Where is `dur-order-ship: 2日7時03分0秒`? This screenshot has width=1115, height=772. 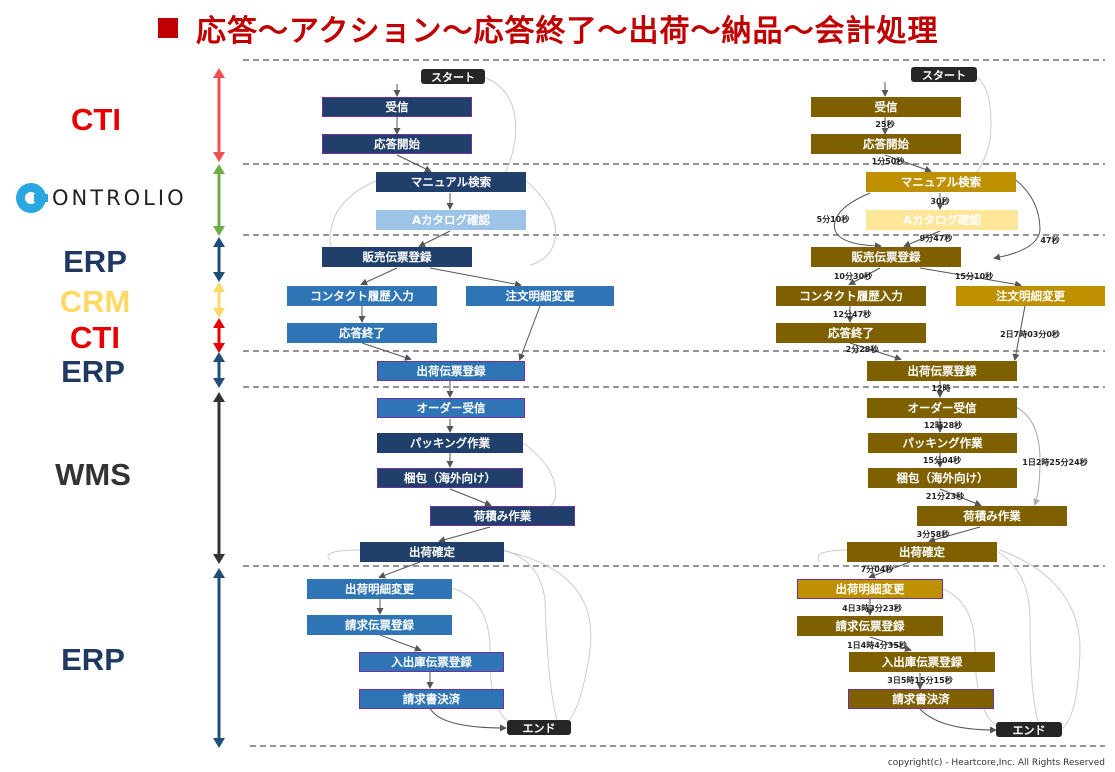 dur-order-ship: 2日7時03分0秒 is located at coordinates (1030, 334).